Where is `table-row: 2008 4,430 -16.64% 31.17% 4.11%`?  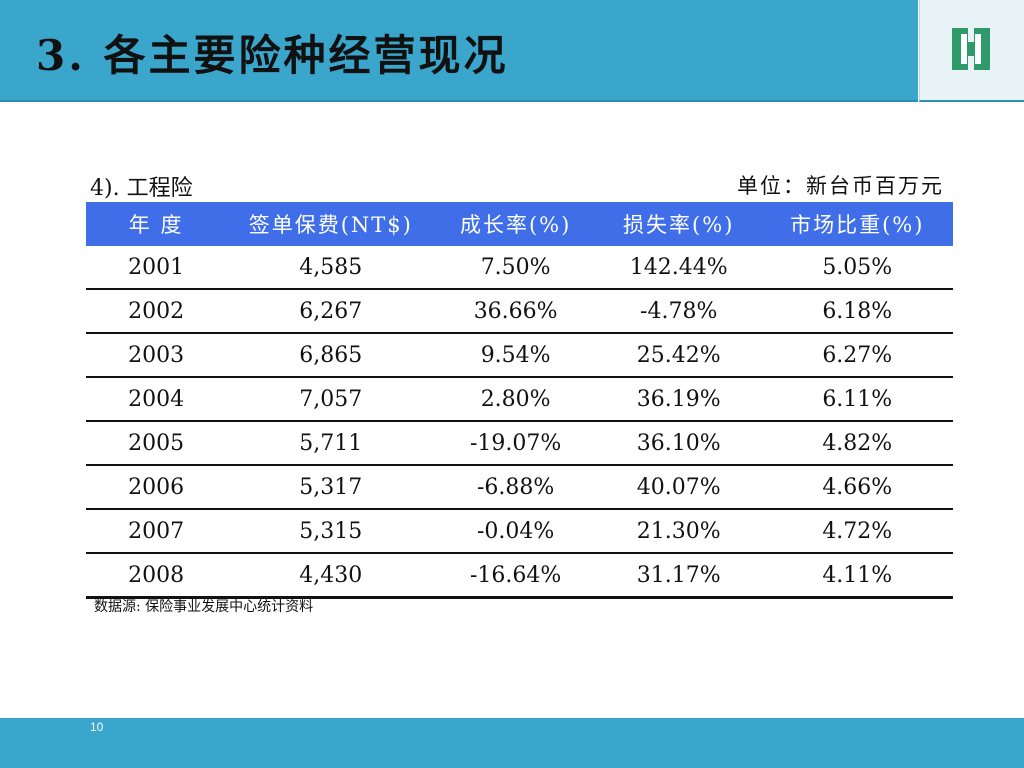
table-row: 2008 4,430 -16.64% 31.17% 4.11% is located at coordinates (519, 576).